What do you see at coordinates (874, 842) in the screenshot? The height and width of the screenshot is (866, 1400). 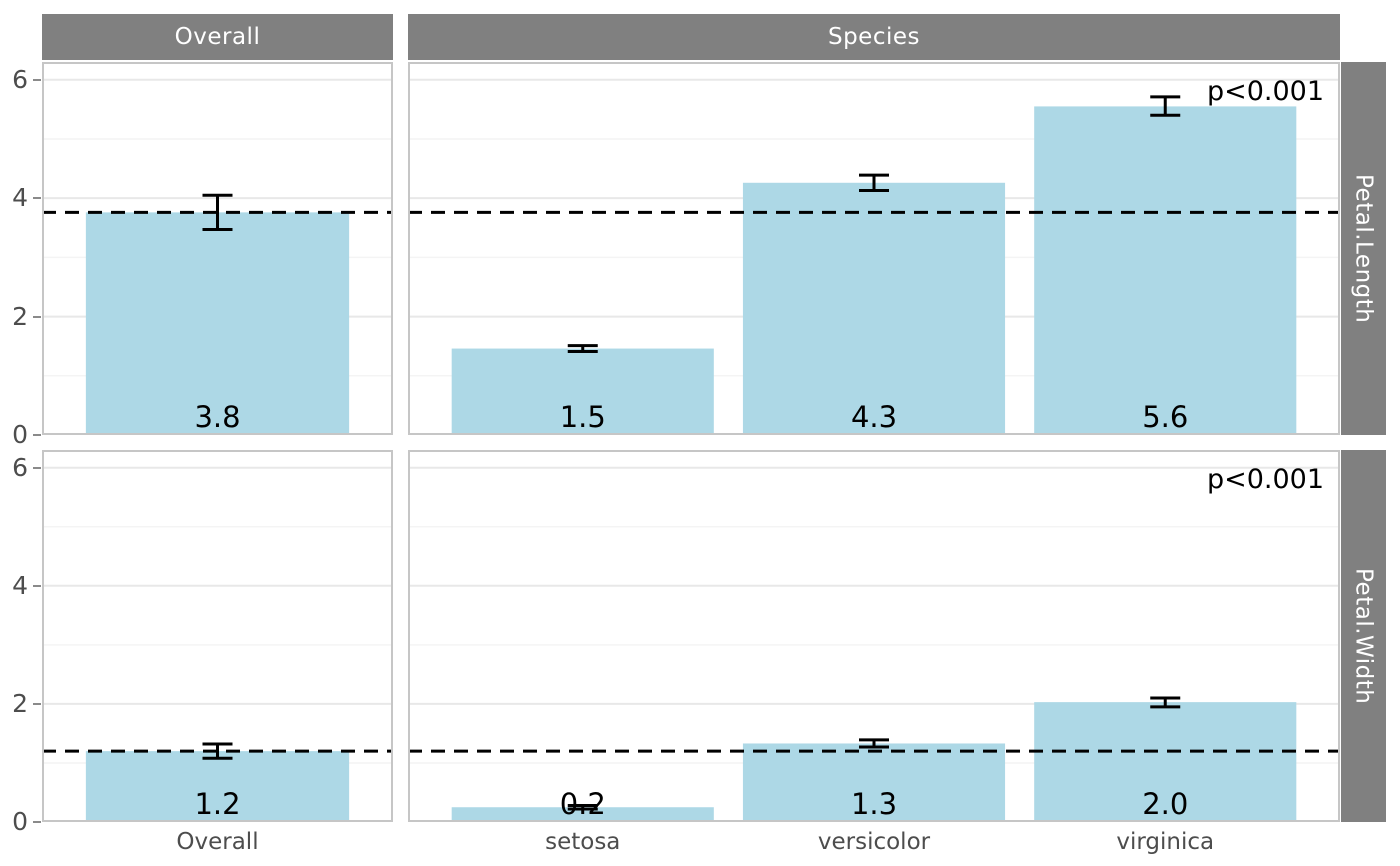 I see `x-tick-label: versicolor` at bounding box center [874, 842].